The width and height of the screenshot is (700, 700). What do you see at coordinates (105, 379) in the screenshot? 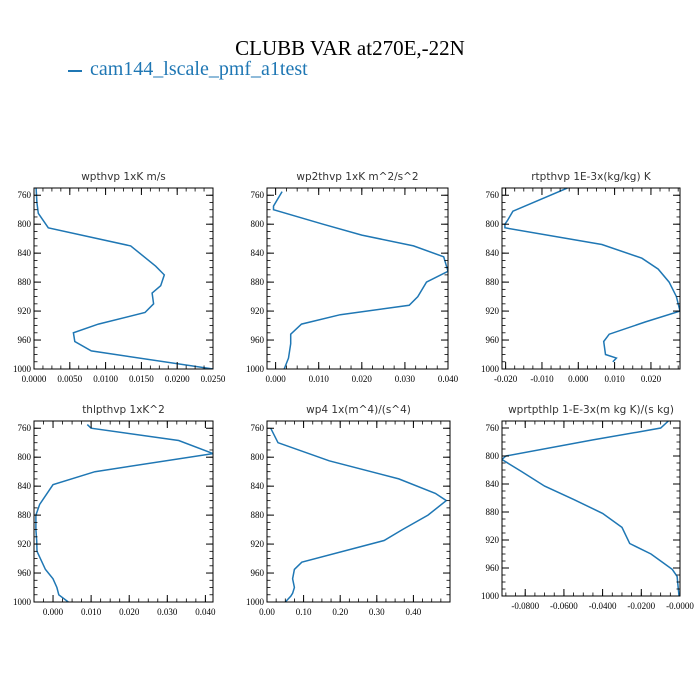
I see `x-tick-label: 0.0100` at bounding box center [105, 379].